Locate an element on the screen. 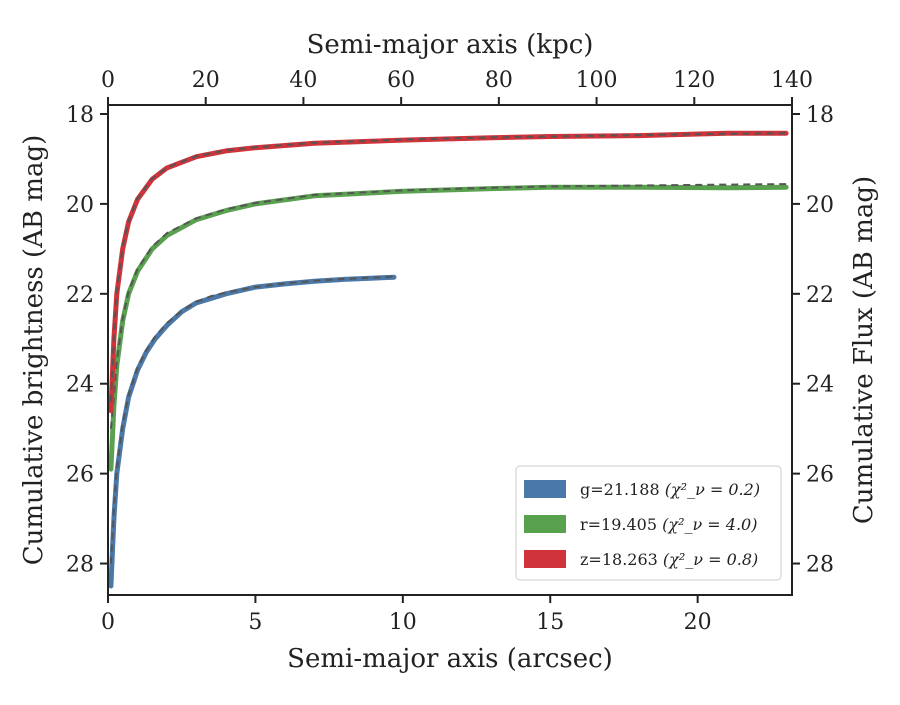  right-y-tick-label: 22 is located at coordinates (820, 295).